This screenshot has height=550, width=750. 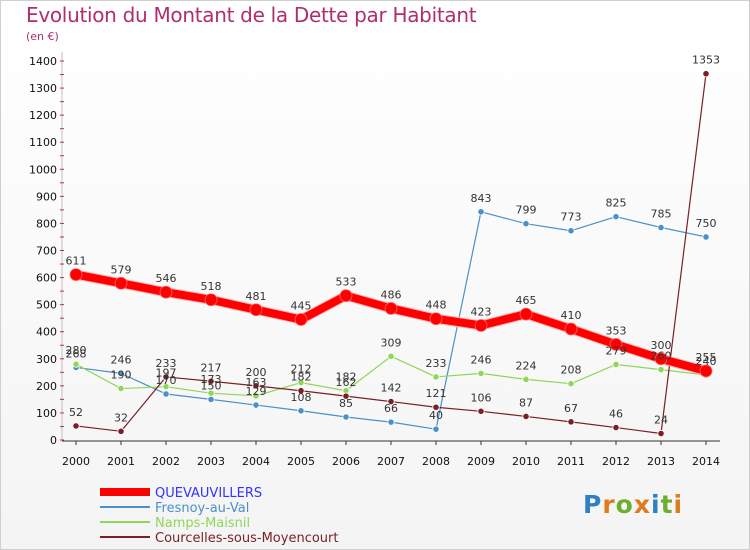 I want to click on brand-letter: t, so click(x=667, y=504).